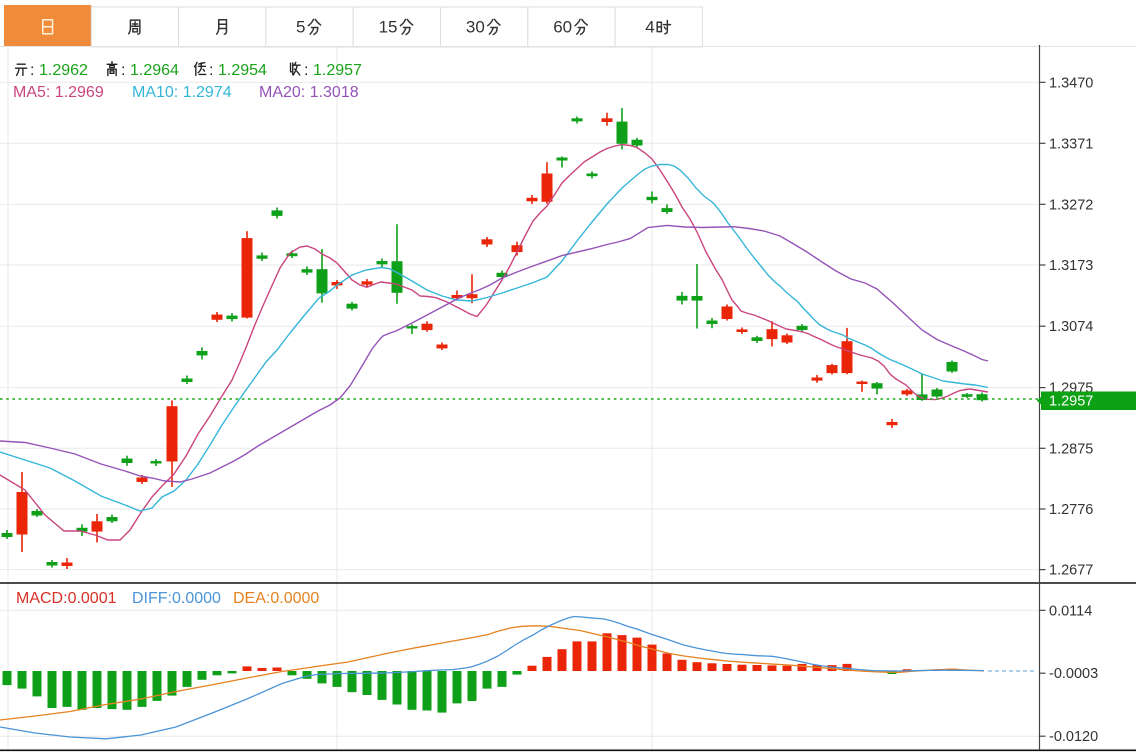 The image size is (1136, 752). Describe the element at coordinates (1073, 737) in the screenshot. I see `svg-text: -0.0120` at that location.